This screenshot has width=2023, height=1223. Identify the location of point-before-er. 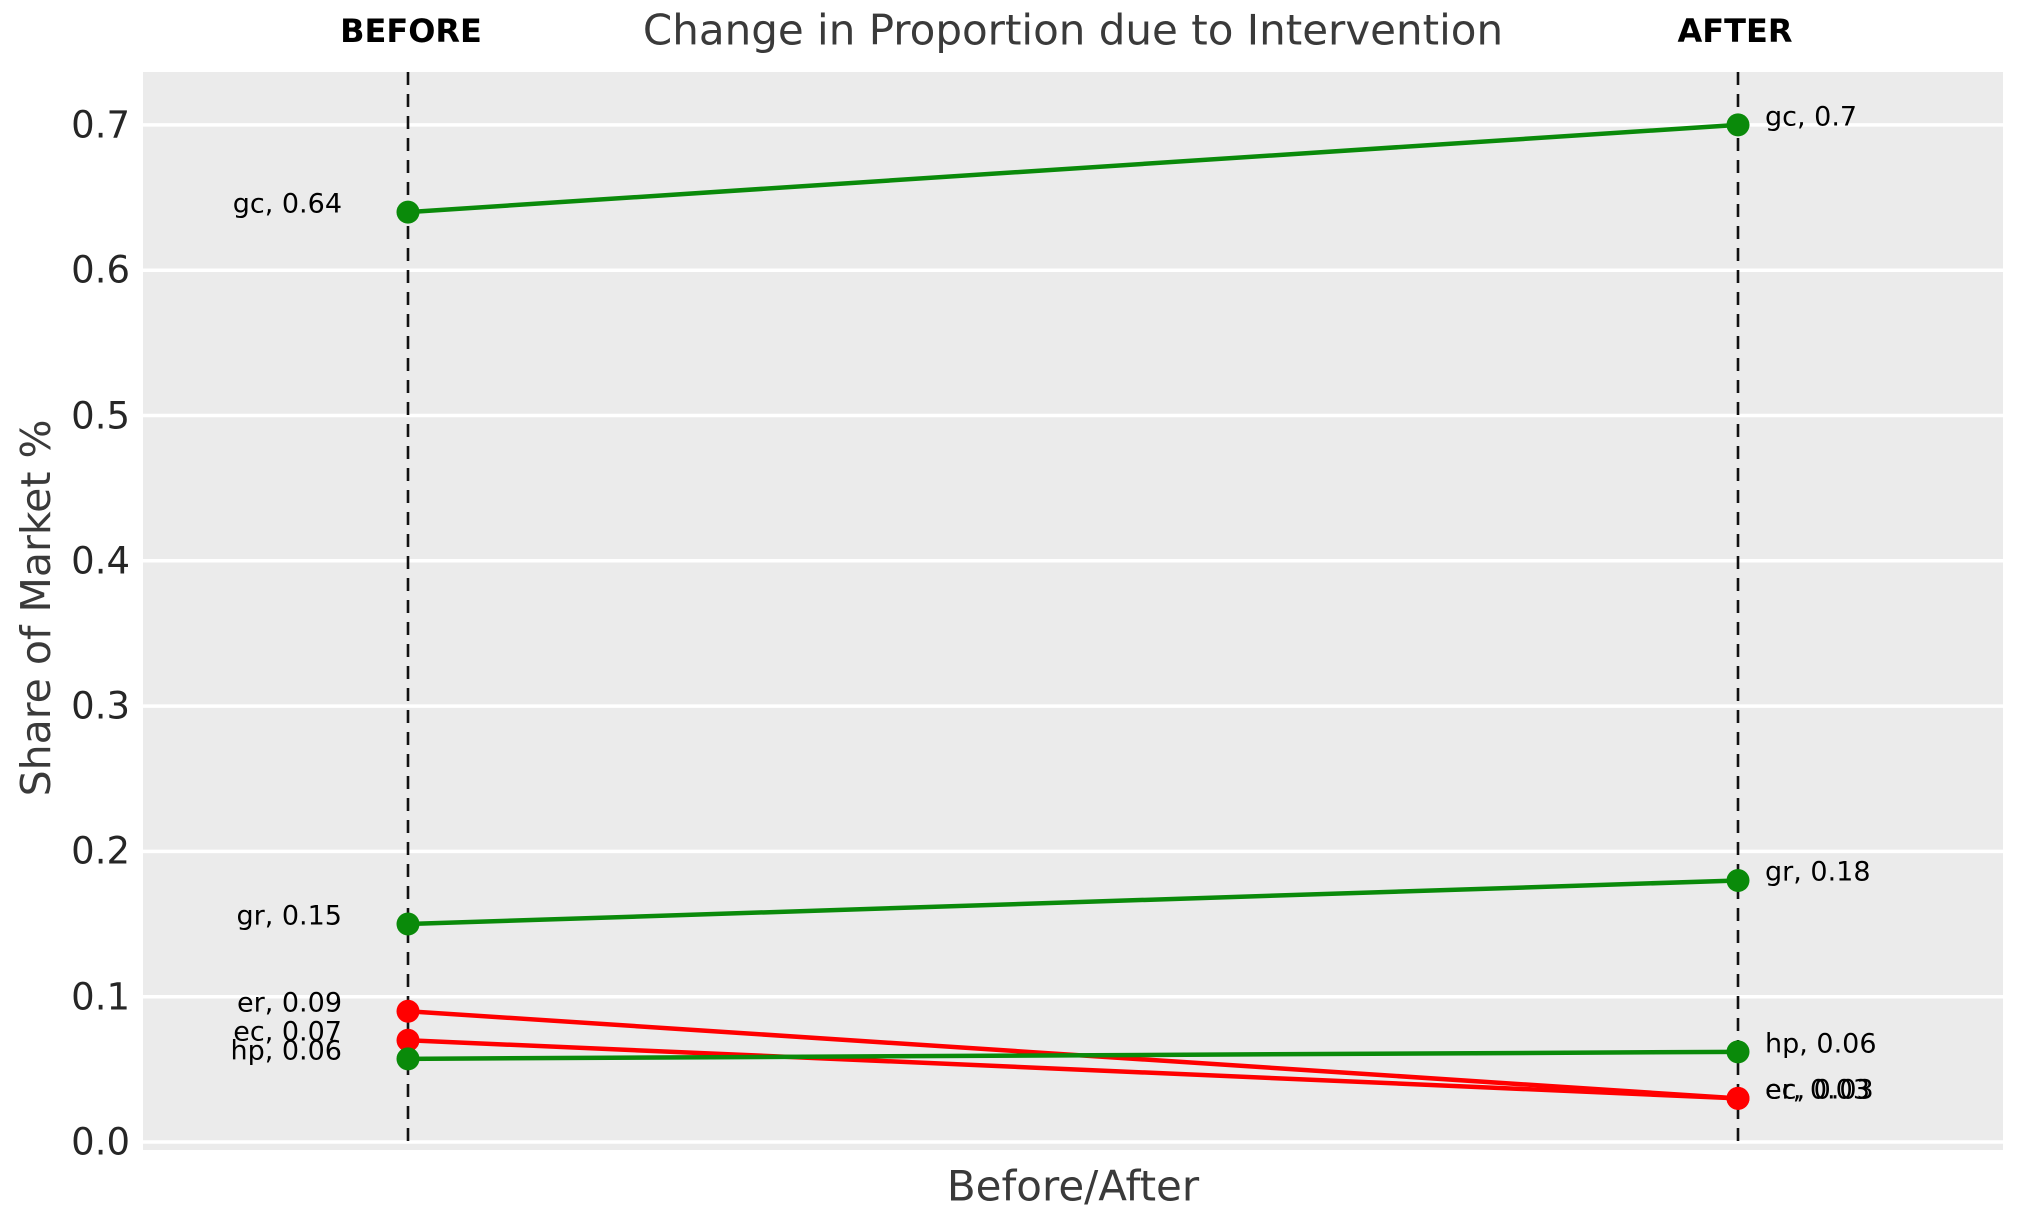
(408, 1011).